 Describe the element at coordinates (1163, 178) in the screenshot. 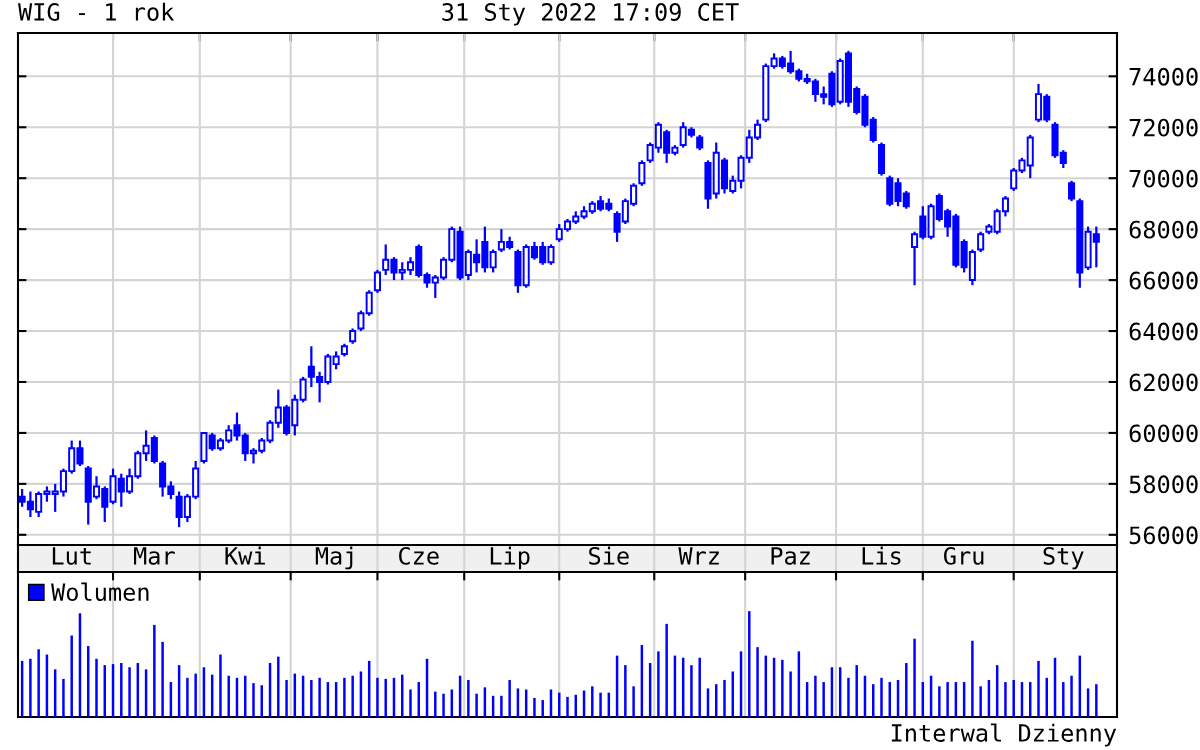

I see `y-tick-label: 70000` at that location.